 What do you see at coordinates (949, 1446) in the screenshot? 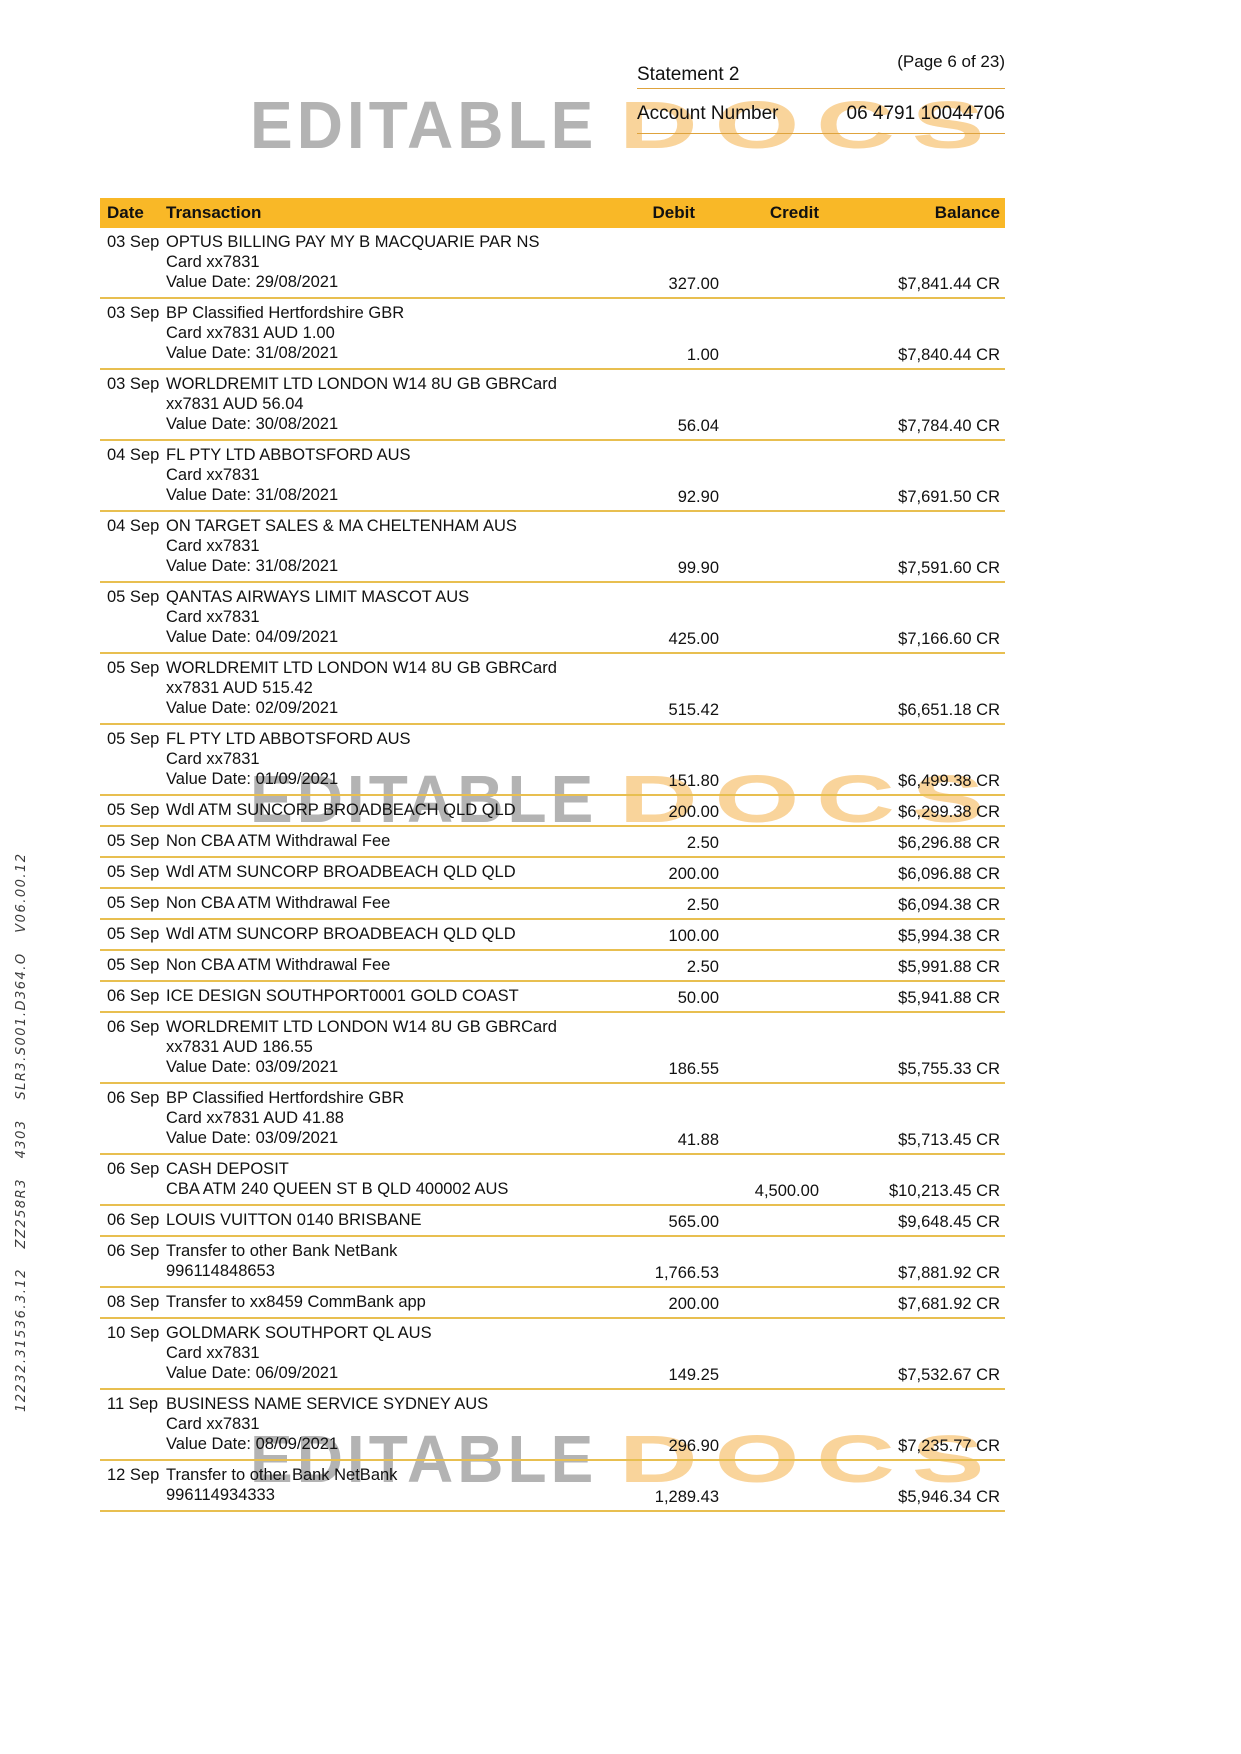
I see `row-balance: $7,235.77 CR` at bounding box center [949, 1446].